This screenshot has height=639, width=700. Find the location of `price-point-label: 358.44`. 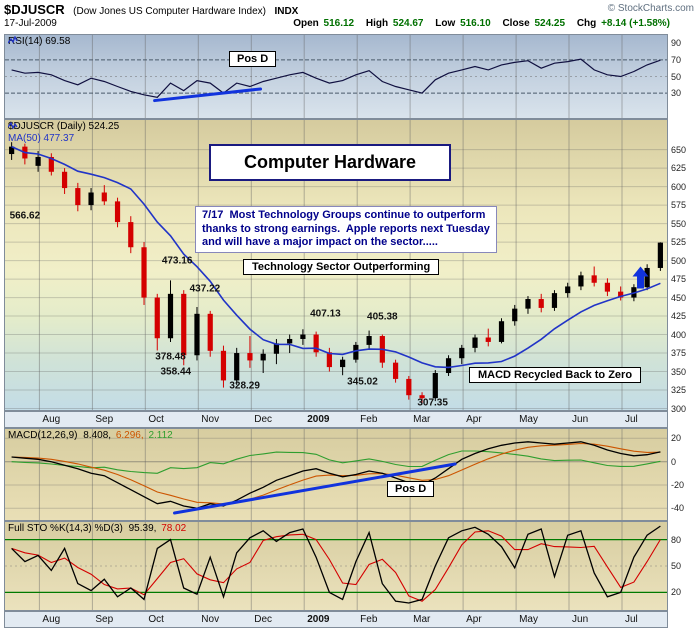

price-point-label: 358.44 is located at coordinates (176, 372).